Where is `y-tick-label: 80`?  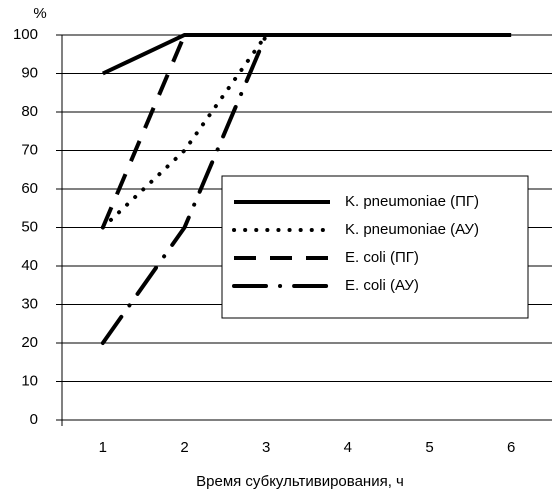
y-tick-label: 80 is located at coordinates (29, 111).